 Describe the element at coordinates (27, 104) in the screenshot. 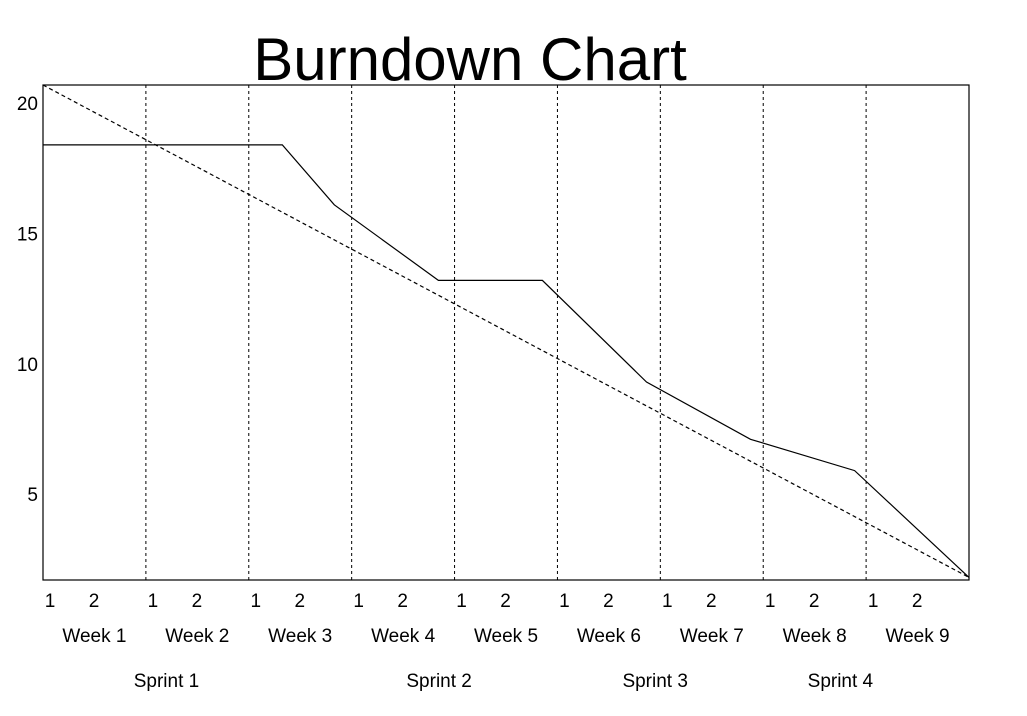

I see `y-tick-label: 20` at that location.